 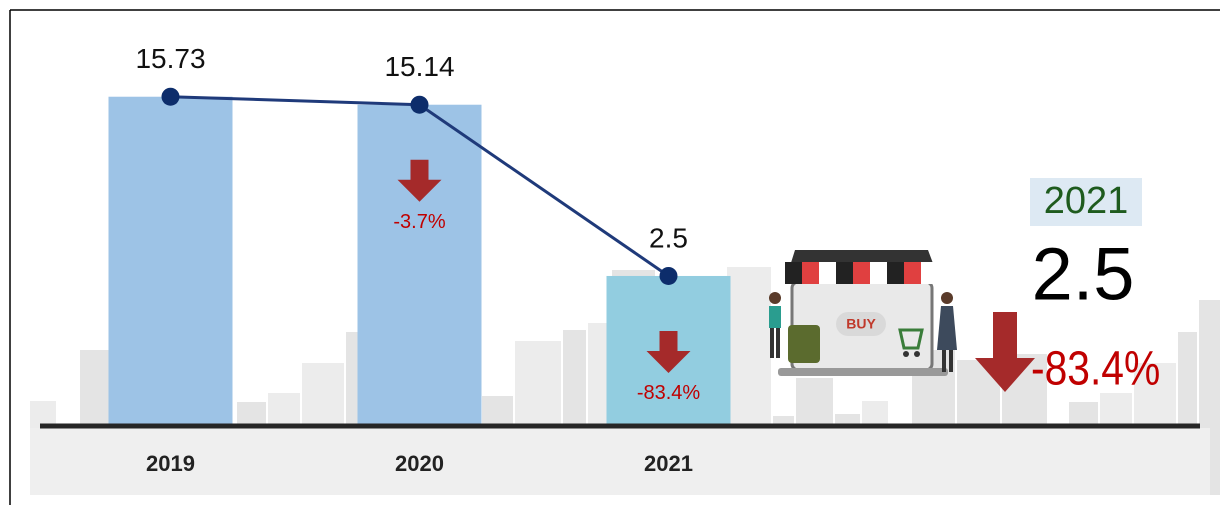 What do you see at coordinates (419, 463) in the screenshot?
I see `x-tick-label: 2020` at bounding box center [419, 463].